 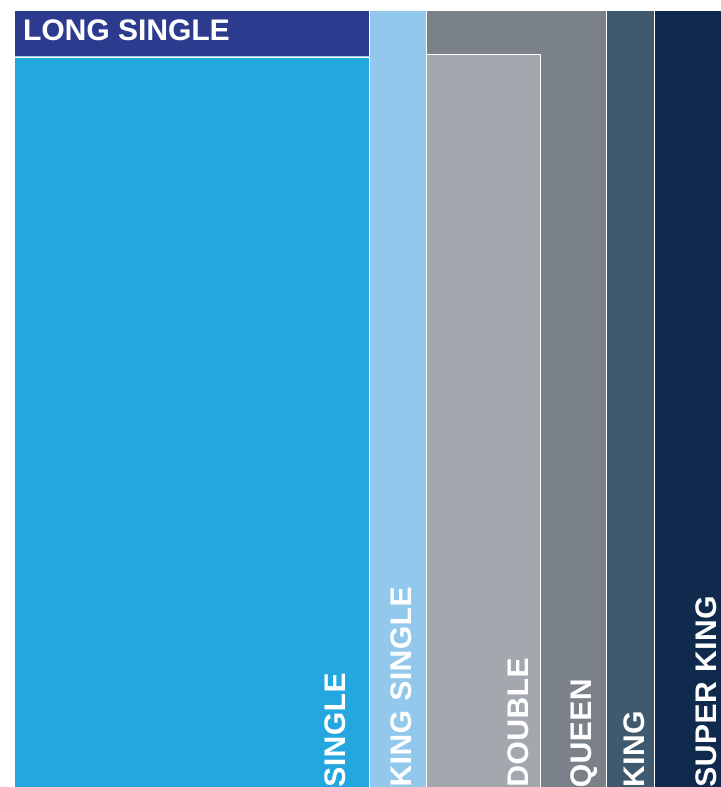 What do you see at coordinates (126, 30) in the screenshot?
I see `bed-long-single-label: LONG SINGLE` at bounding box center [126, 30].